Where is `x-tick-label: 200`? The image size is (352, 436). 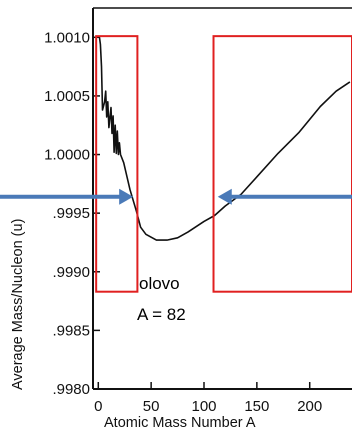 x-tick-label: 200 is located at coordinates (309, 406).